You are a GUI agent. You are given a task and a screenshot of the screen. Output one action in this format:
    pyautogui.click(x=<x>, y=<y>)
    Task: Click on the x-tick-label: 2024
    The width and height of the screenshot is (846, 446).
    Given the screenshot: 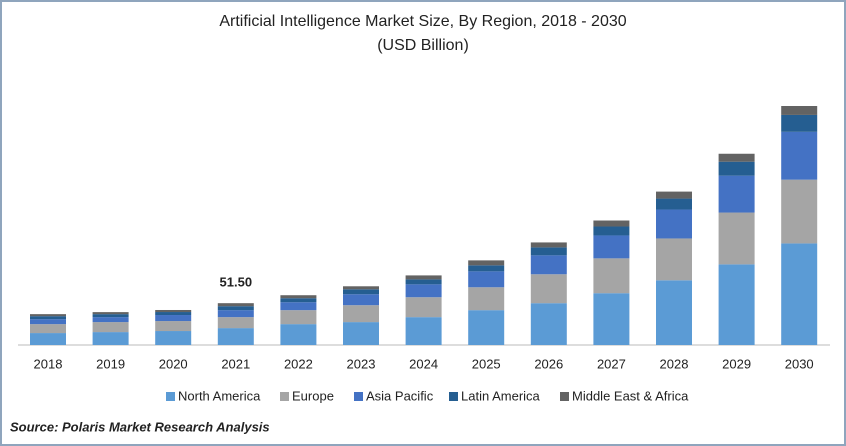 What is the action you would take?
    pyautogui.click(x=423, y=363)
    